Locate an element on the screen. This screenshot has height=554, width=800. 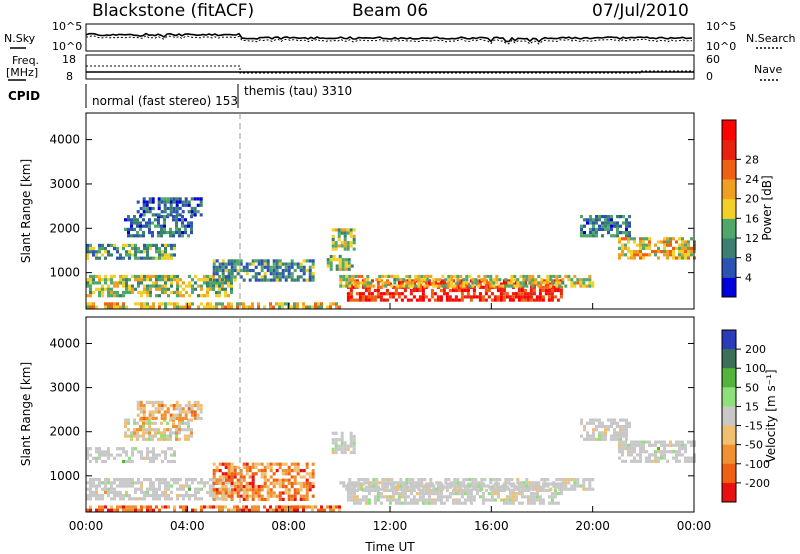
freq-tick-top: 18 is located at coordinates (69, 59).